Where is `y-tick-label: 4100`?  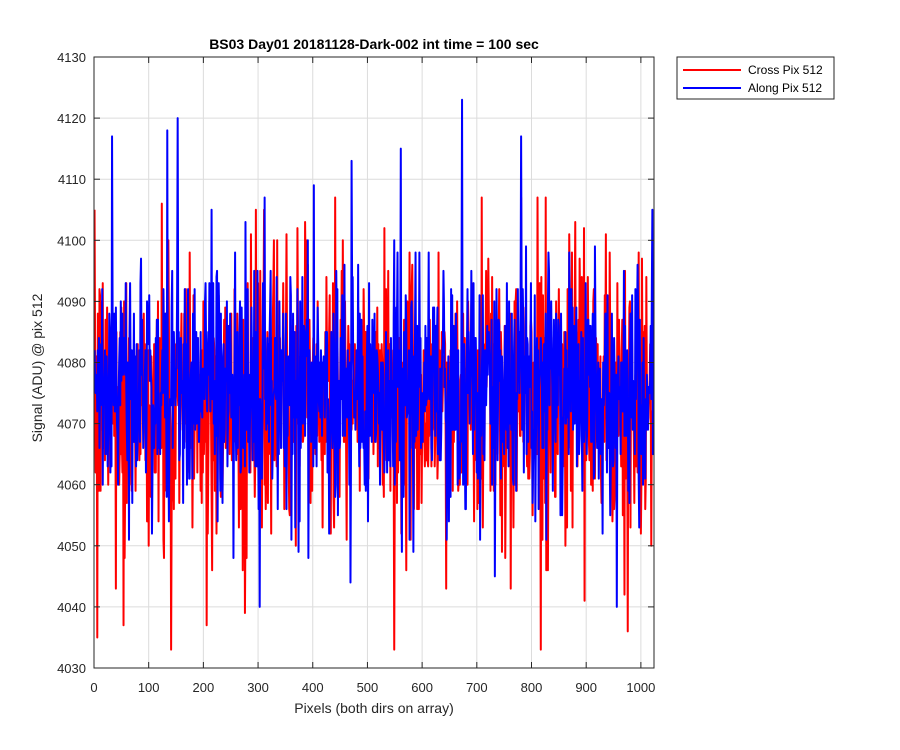
y-tick-label: 4100 is located at coordinates (71, 240).